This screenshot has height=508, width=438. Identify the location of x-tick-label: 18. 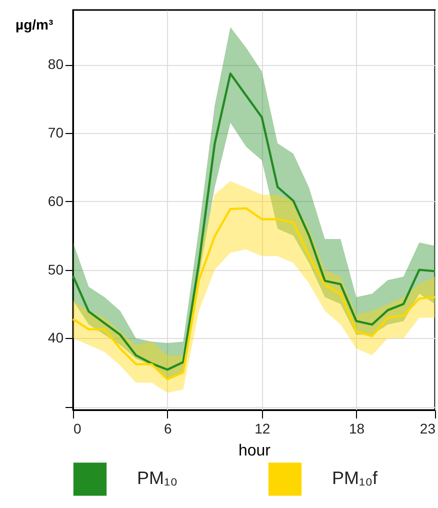
(357, 428).